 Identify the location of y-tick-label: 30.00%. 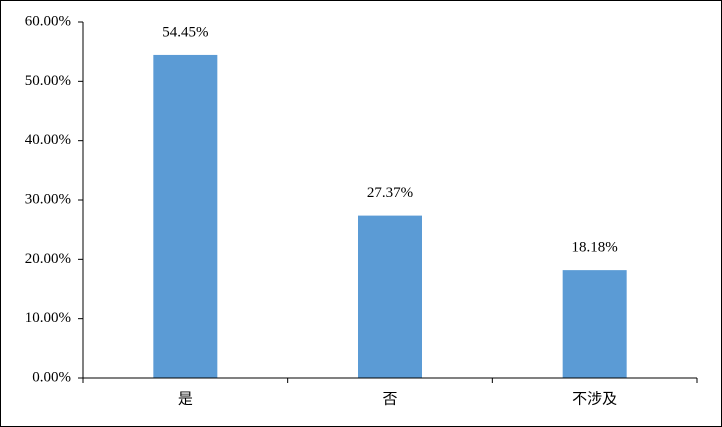
(48, 199).